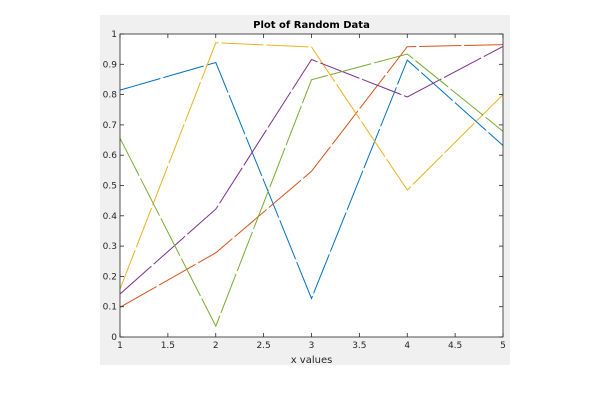  Describe the element at coordinates (455, 346) in the screenshot. I see `x-tick-label: 4.5` at that location.